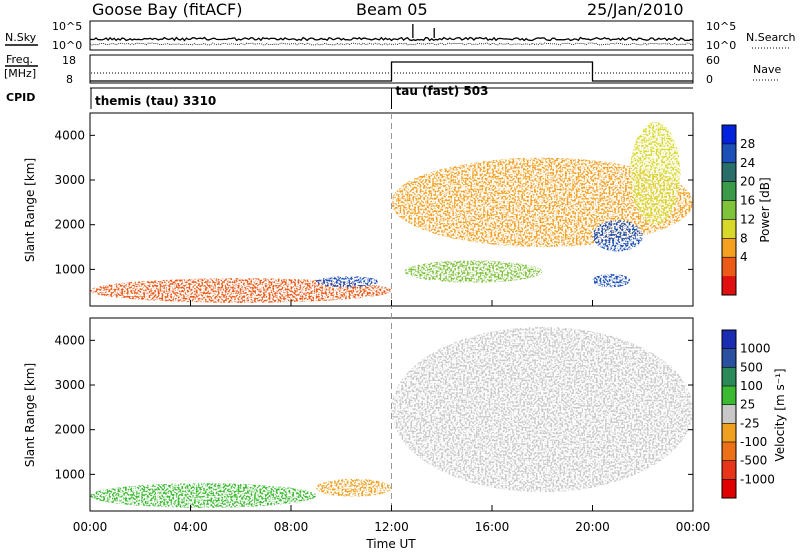 This screenshot has width=800, height=558. What do you see at coordinates (780, 414) in the screenshot?
I see `velocity-colorbar-label: Velocity [m s⁻¹]` at bounding box center [780, 414].